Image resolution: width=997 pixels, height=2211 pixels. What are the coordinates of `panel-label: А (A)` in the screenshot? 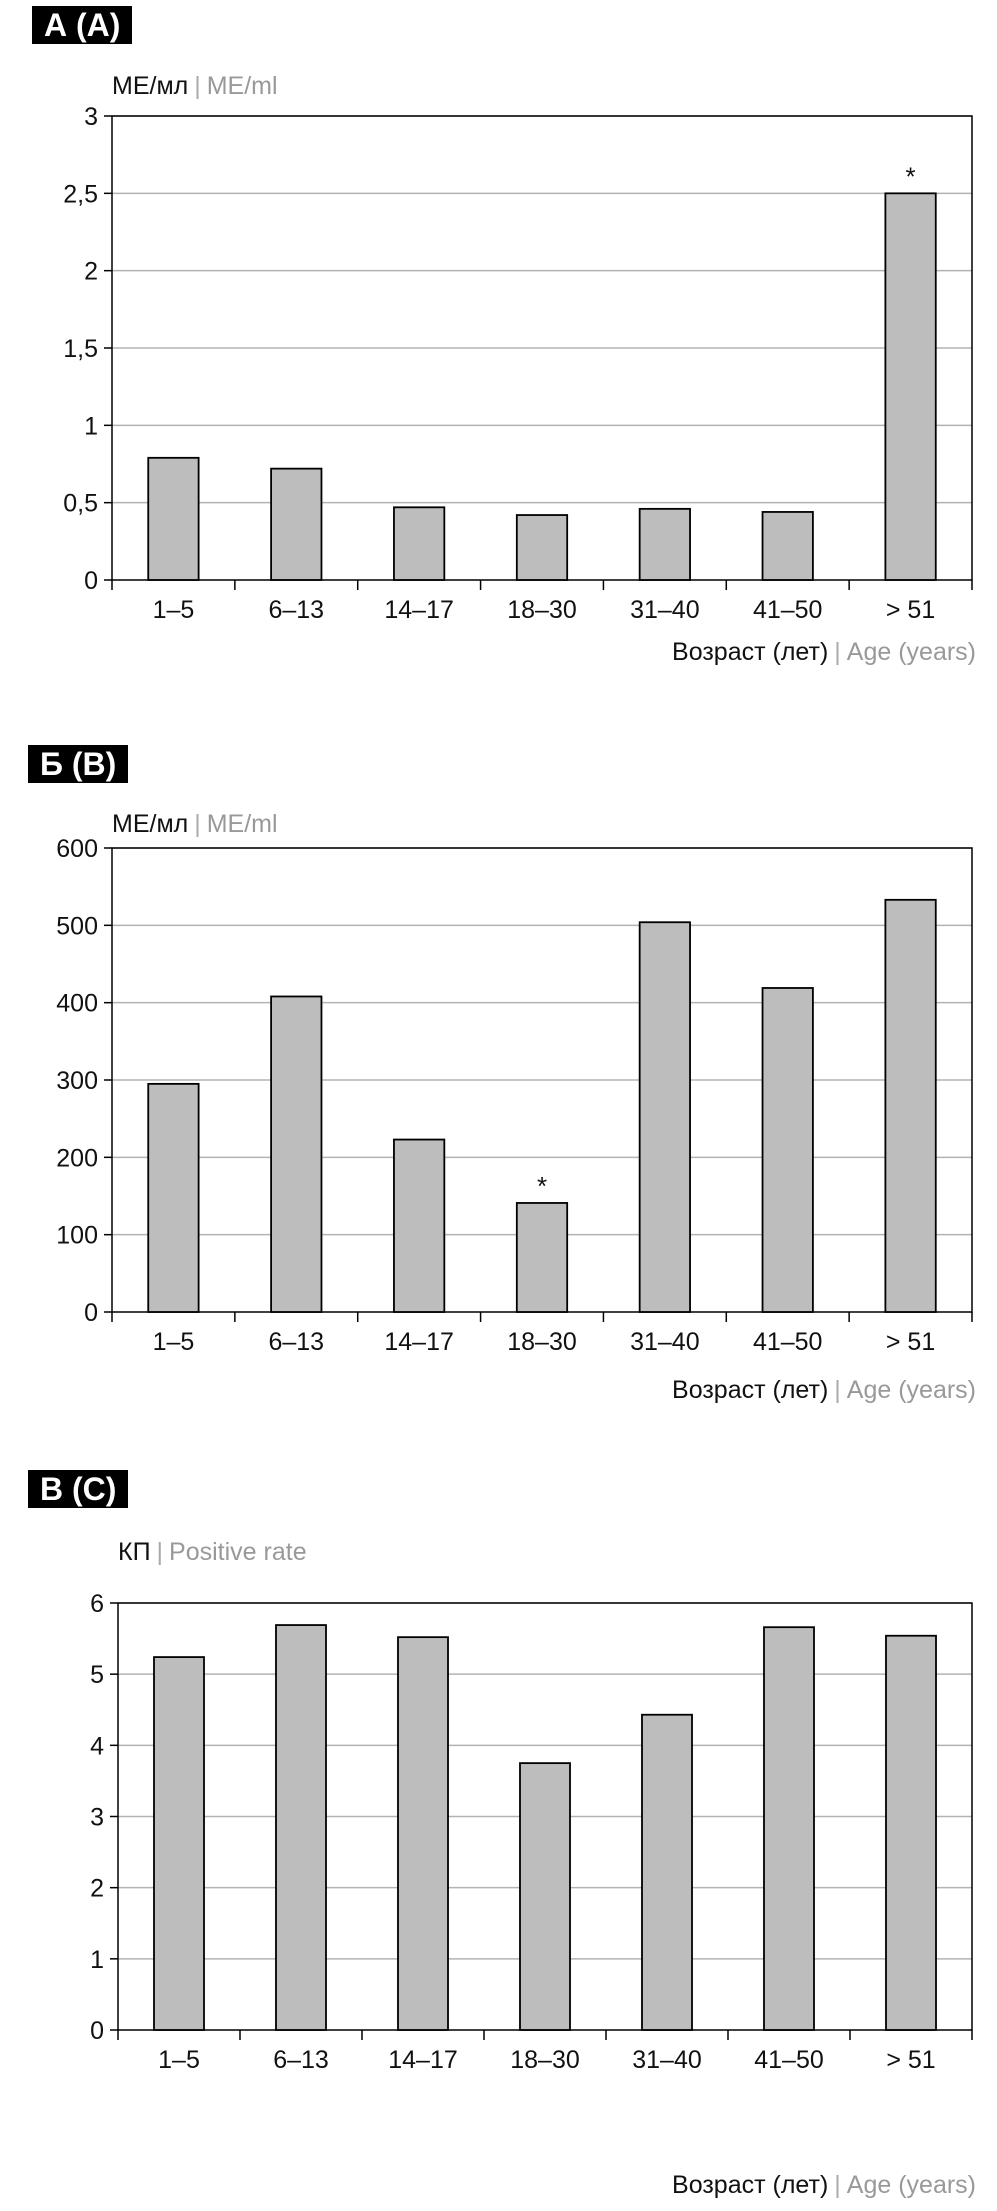 It's located at (82, 25).